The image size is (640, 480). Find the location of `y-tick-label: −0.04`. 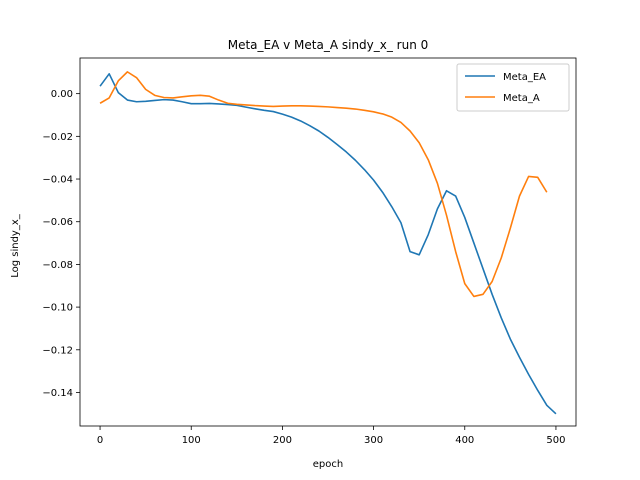

y-tick-label: −0.04 is located at coordinates (57, 180).